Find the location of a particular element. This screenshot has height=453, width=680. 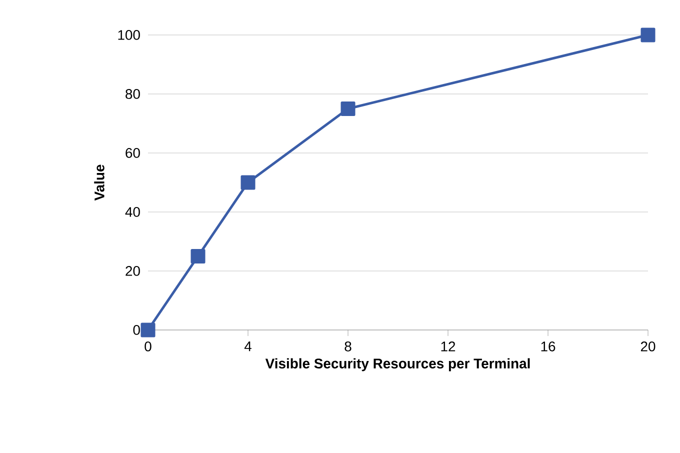

x-tick-label: 20 is located at coordinates (648, 346).